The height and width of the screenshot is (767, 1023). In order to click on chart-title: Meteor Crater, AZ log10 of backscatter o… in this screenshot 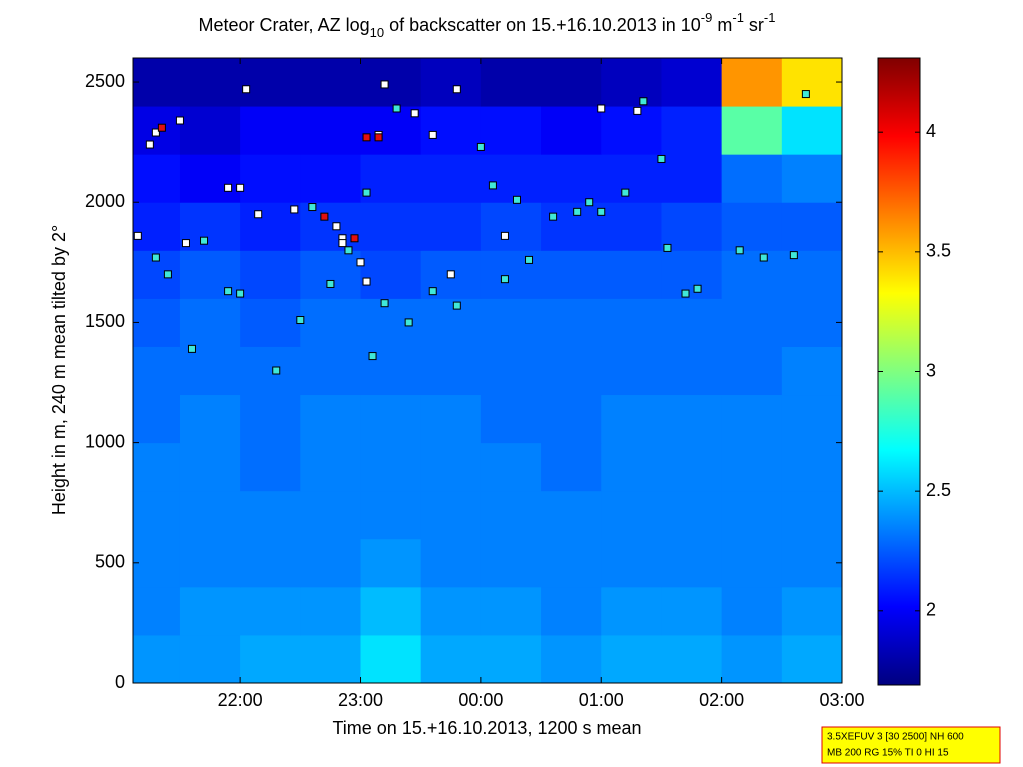, I will do `click(487, 25)`.